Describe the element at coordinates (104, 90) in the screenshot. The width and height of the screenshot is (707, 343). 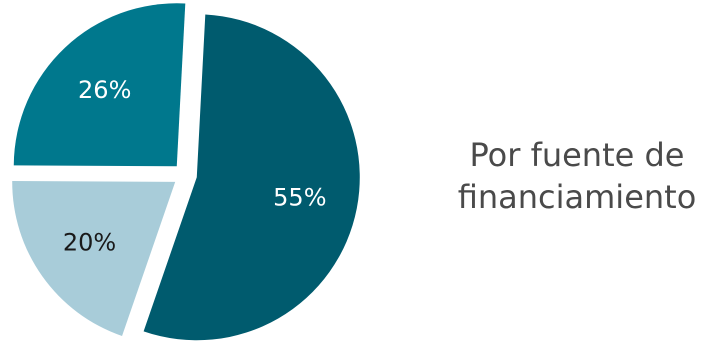
I see `pie-slice-label-3: 26%` at that location.